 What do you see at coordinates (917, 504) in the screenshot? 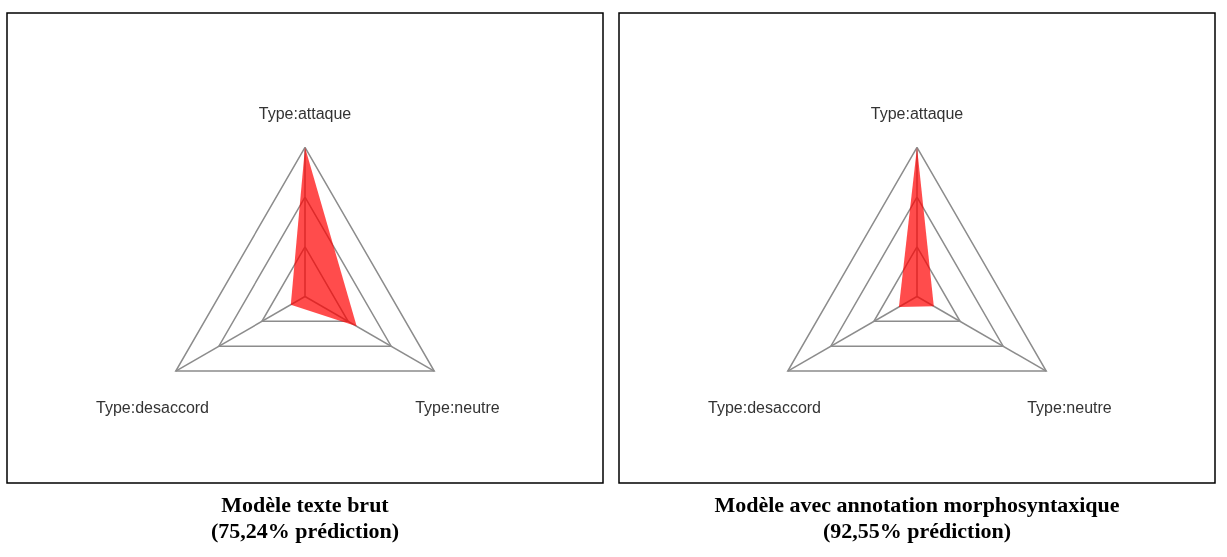
I see `text: Modèle avec annotation morphosyntaxique` at bounding box center [917, 504].